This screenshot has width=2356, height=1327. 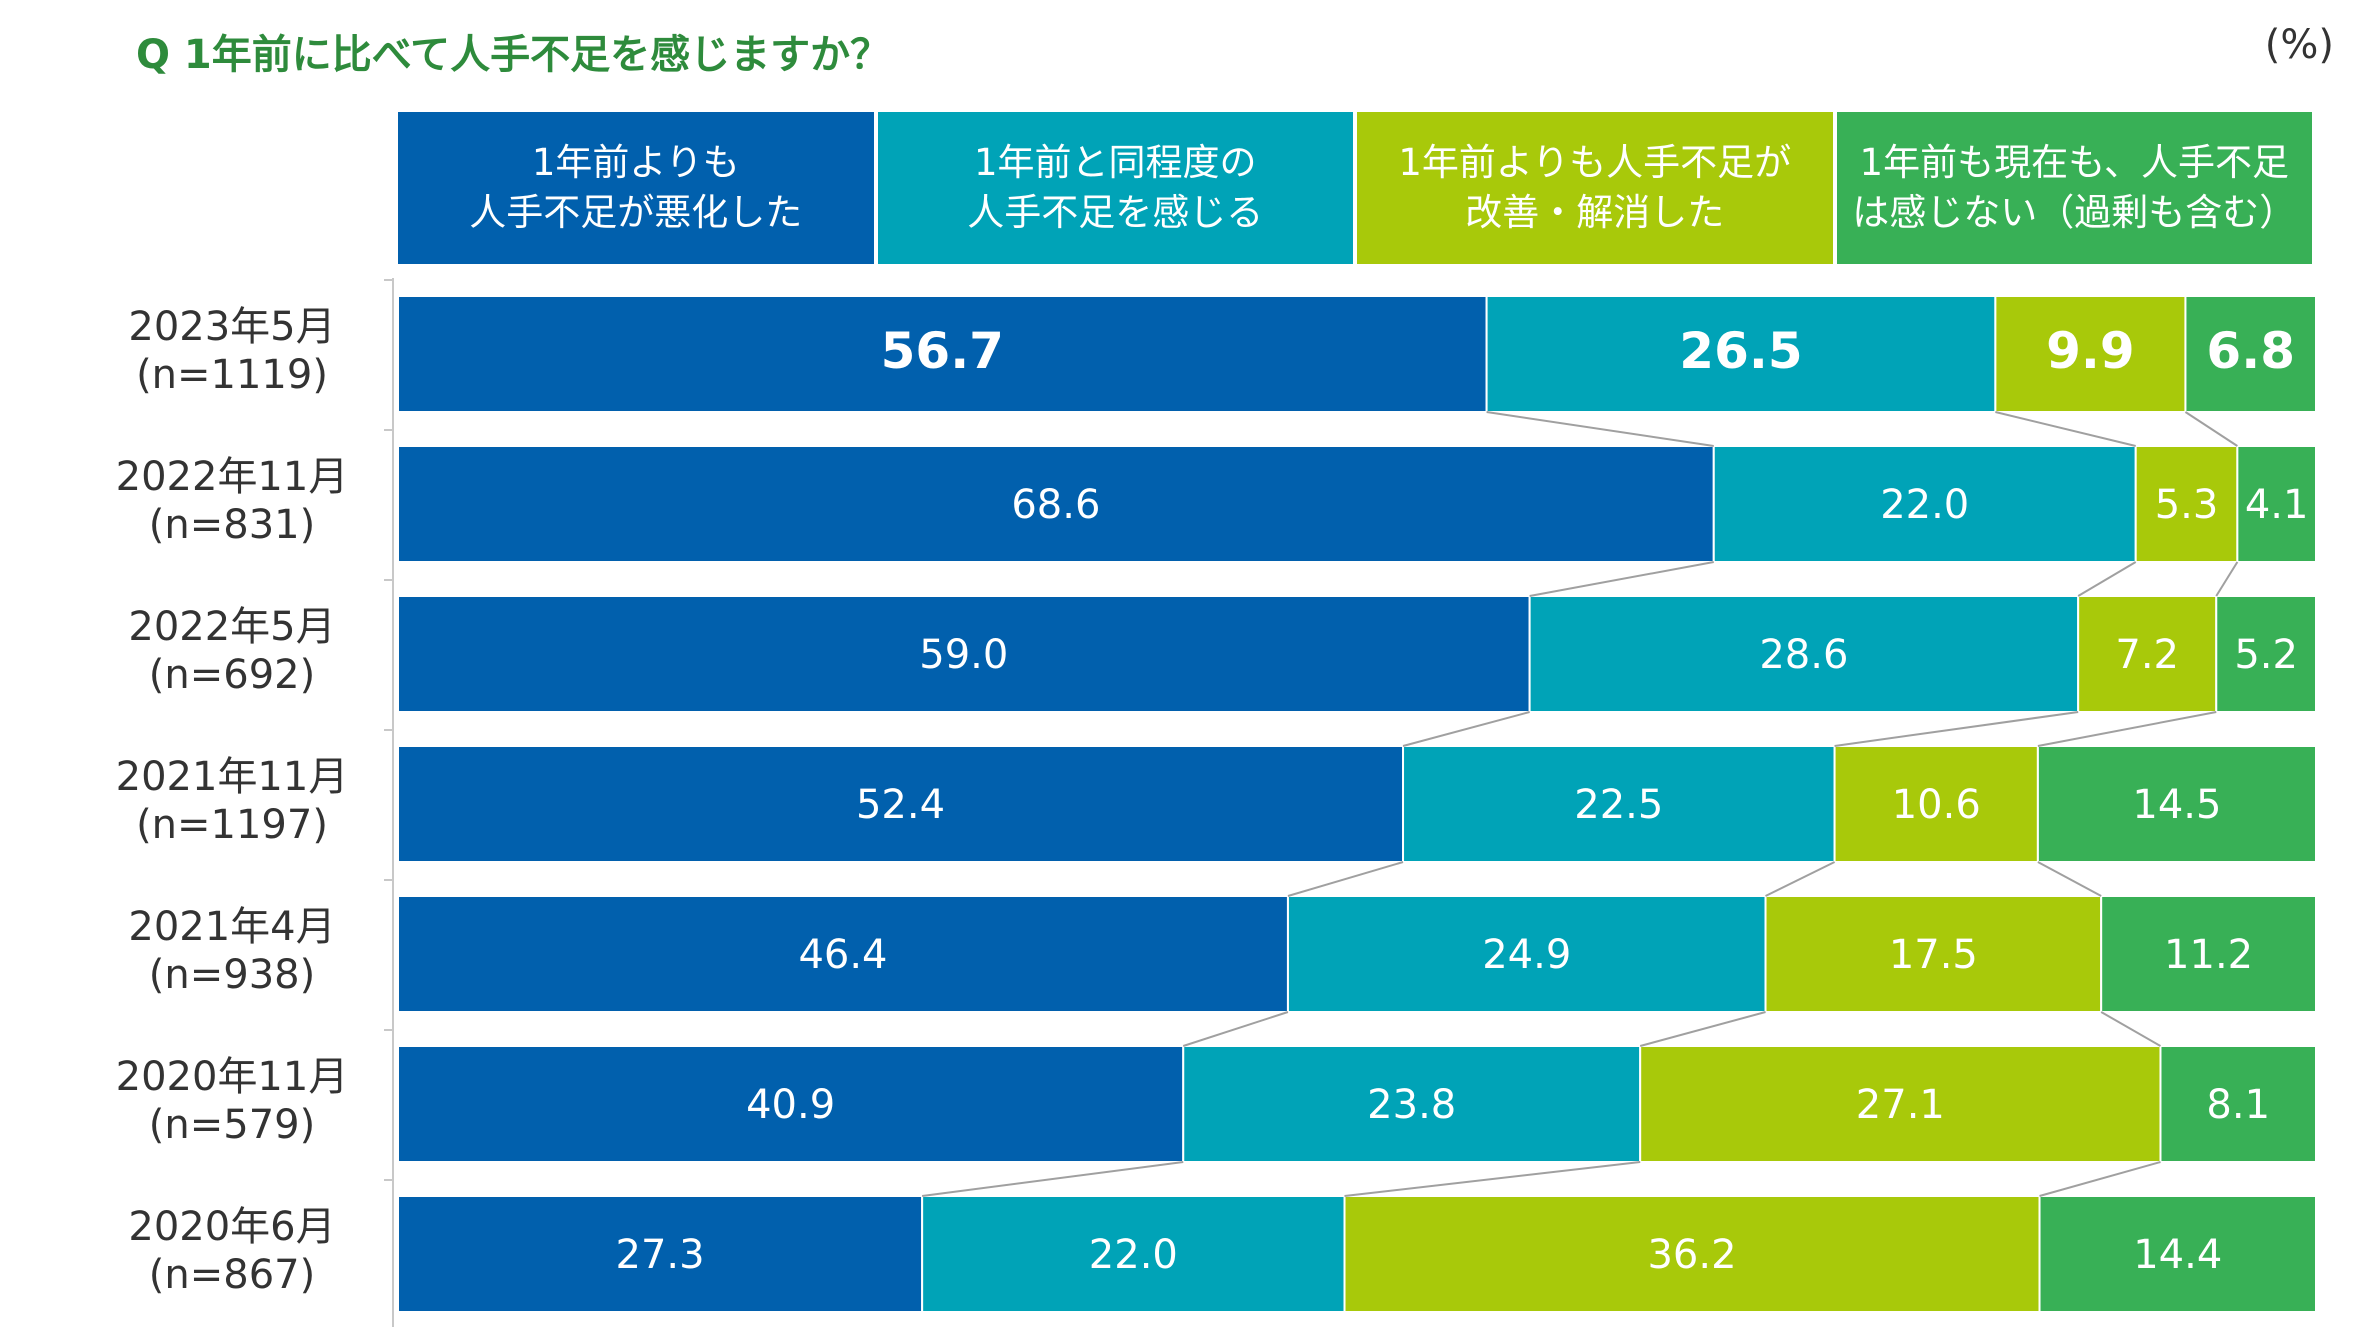 I want to click on data-label: 22.5, so click(x=1618, y=805).